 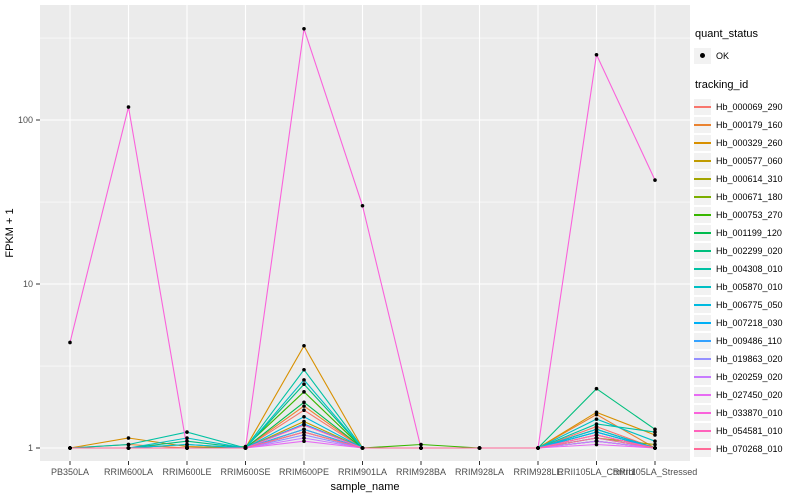 What do you see at coordinates (746, 359) in the screenshot?
I see `legend-entry-Hb_019863_020: Hb_019863_020` at bounding box center [746, 359].